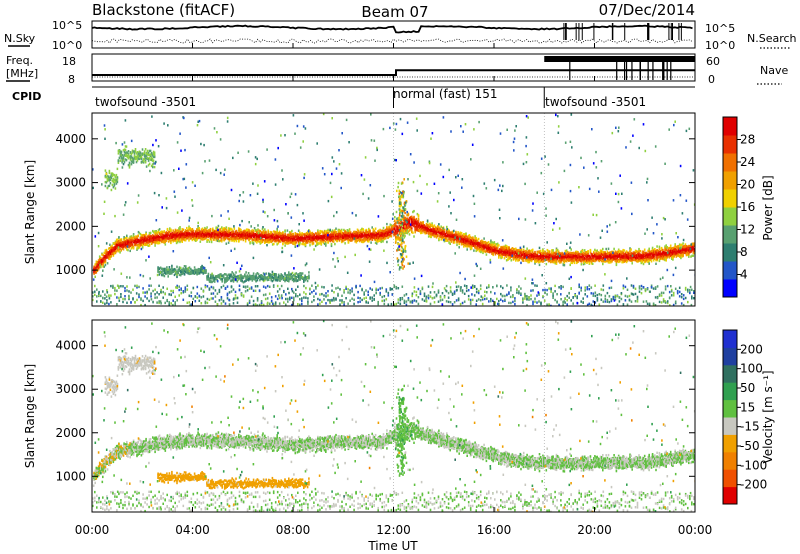 This screenshot has width=800, height=554. Describe the element at coordinates (711, 79) in the screenshot. I see `nave-tick-bottom: 0` at that location.